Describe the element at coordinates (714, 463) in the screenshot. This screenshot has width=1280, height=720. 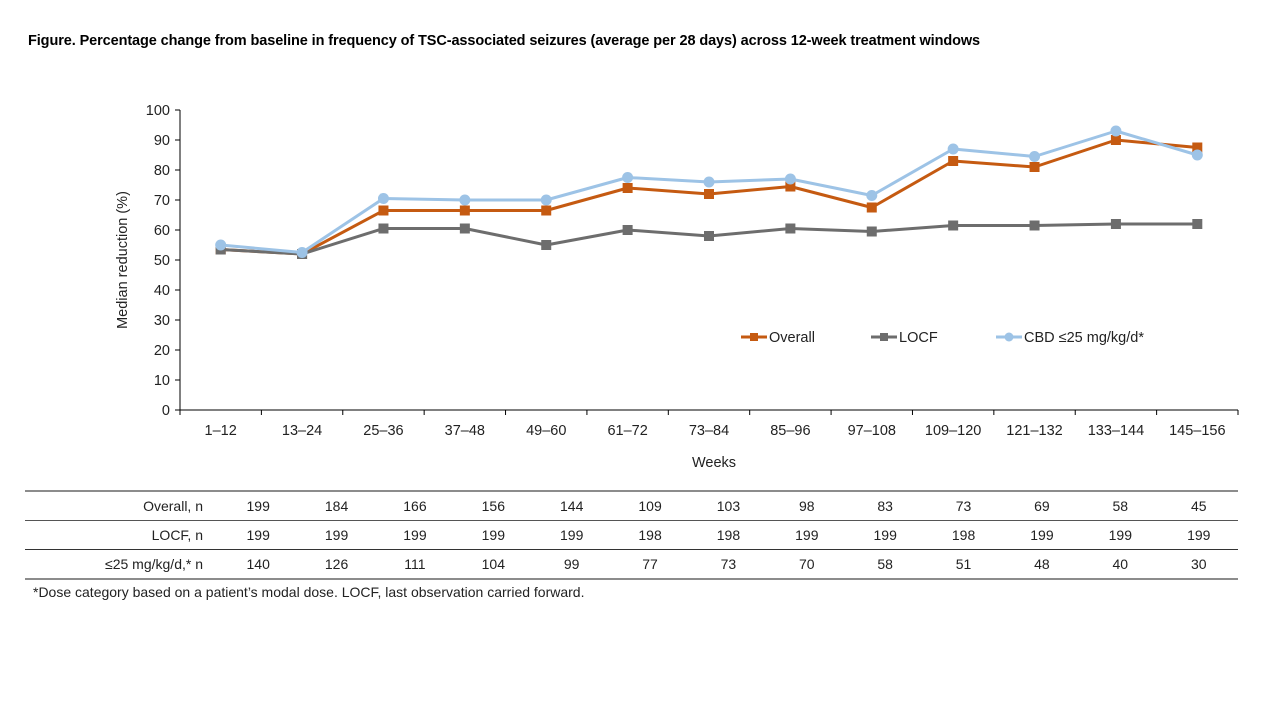
I see `x-axis-label: Weeks` at that location.